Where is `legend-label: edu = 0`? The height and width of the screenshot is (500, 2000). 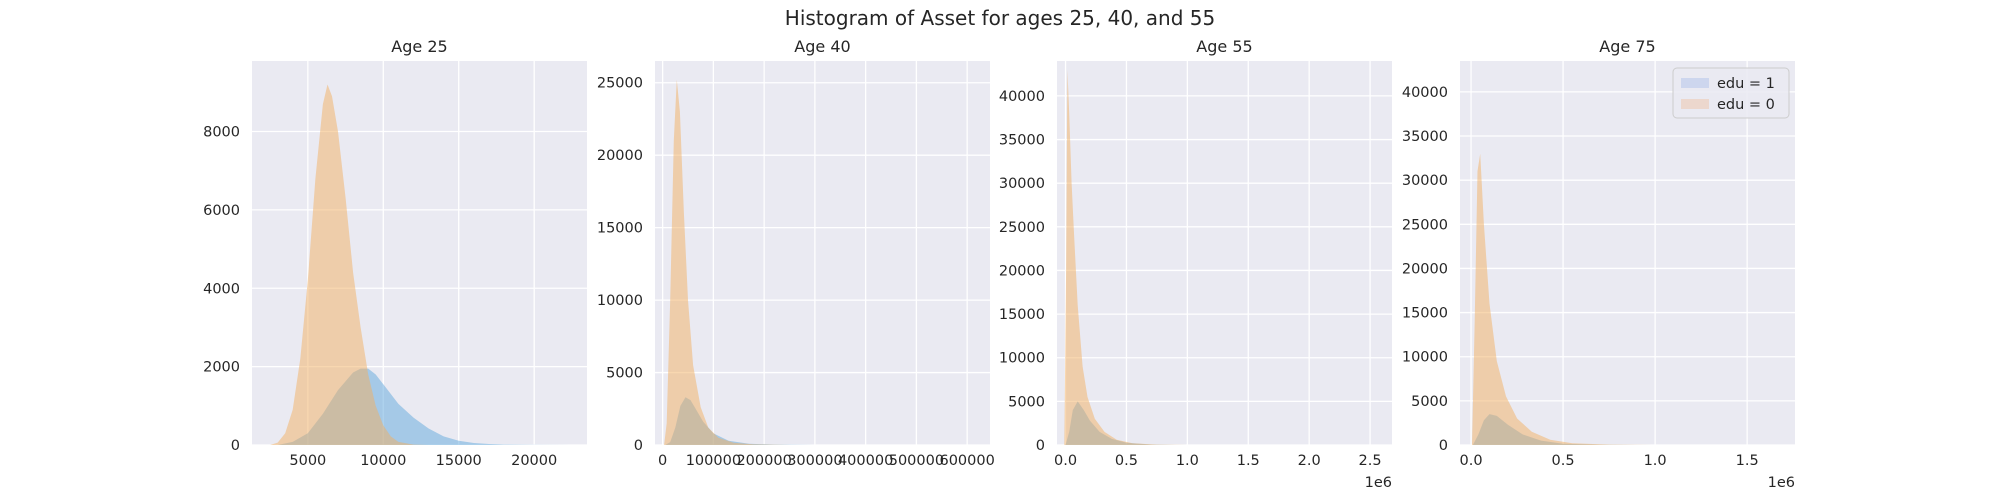 legend-label: edu = 0 is located at coordinates (1746, 105).